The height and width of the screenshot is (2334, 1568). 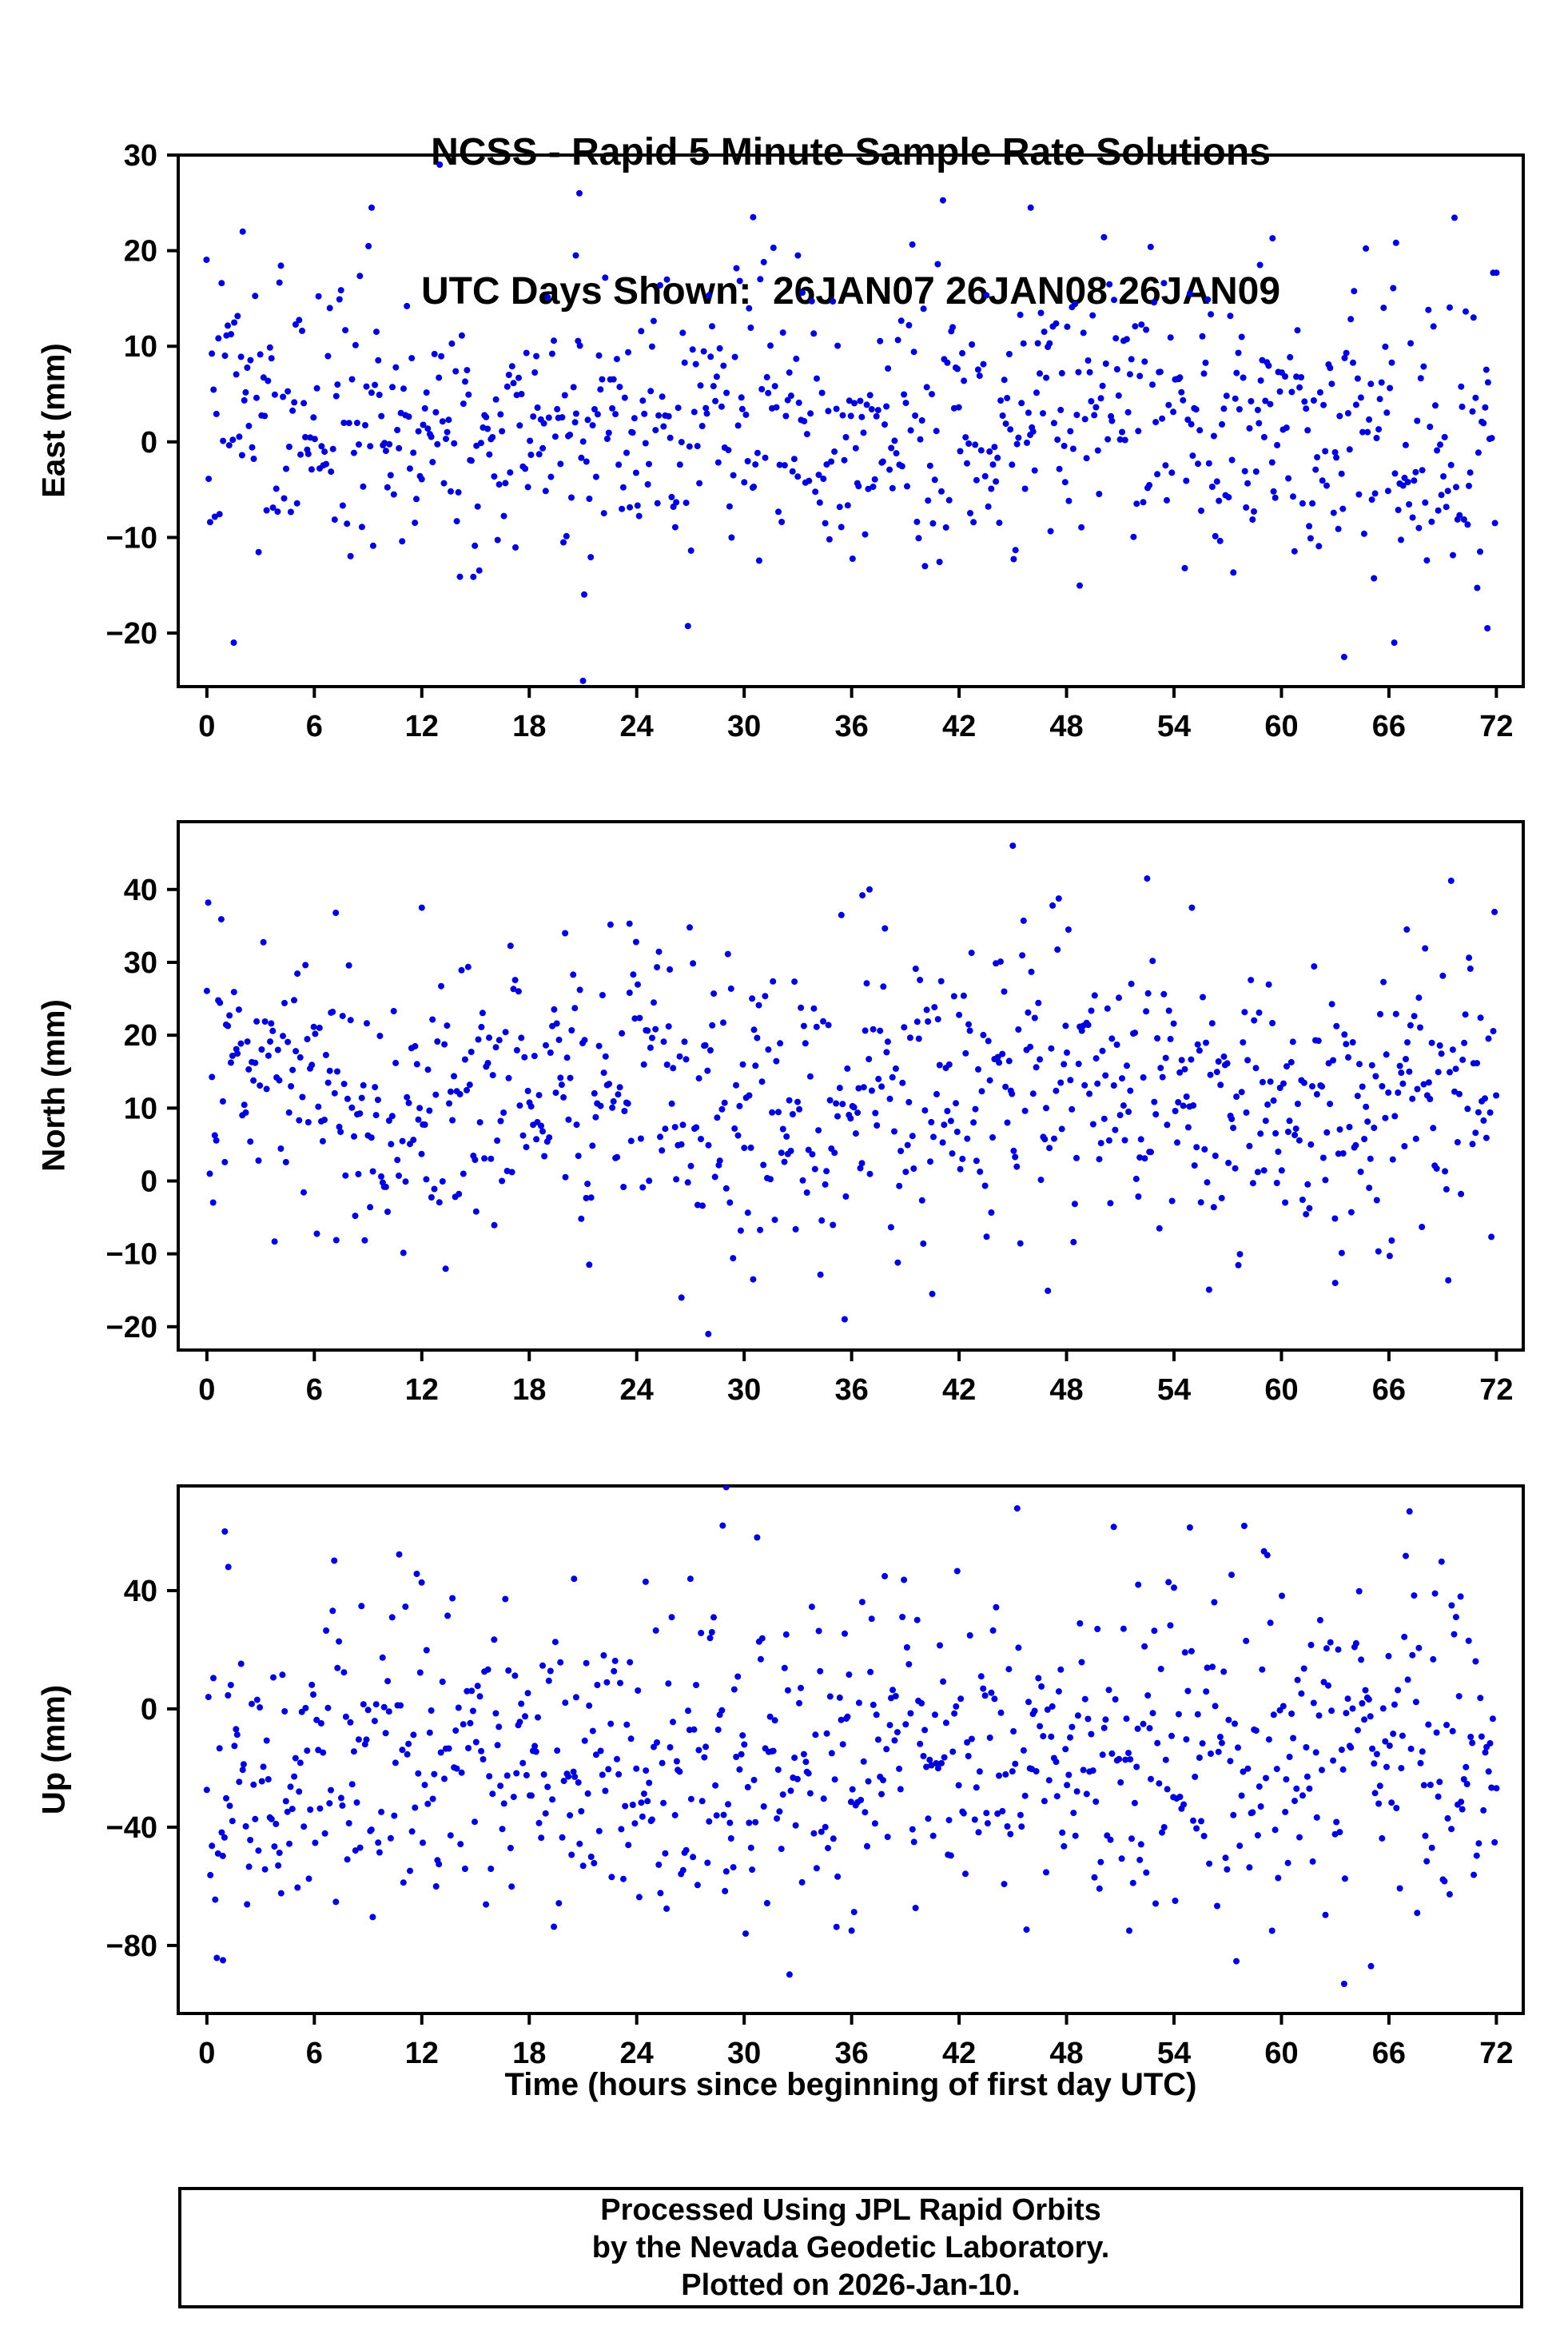 What do you see at coordinates (850, 2210) in the screenshot?
I see `footer-line1: Processed Using JPL Rapid Orbits` at bounding box center [850, 2210].